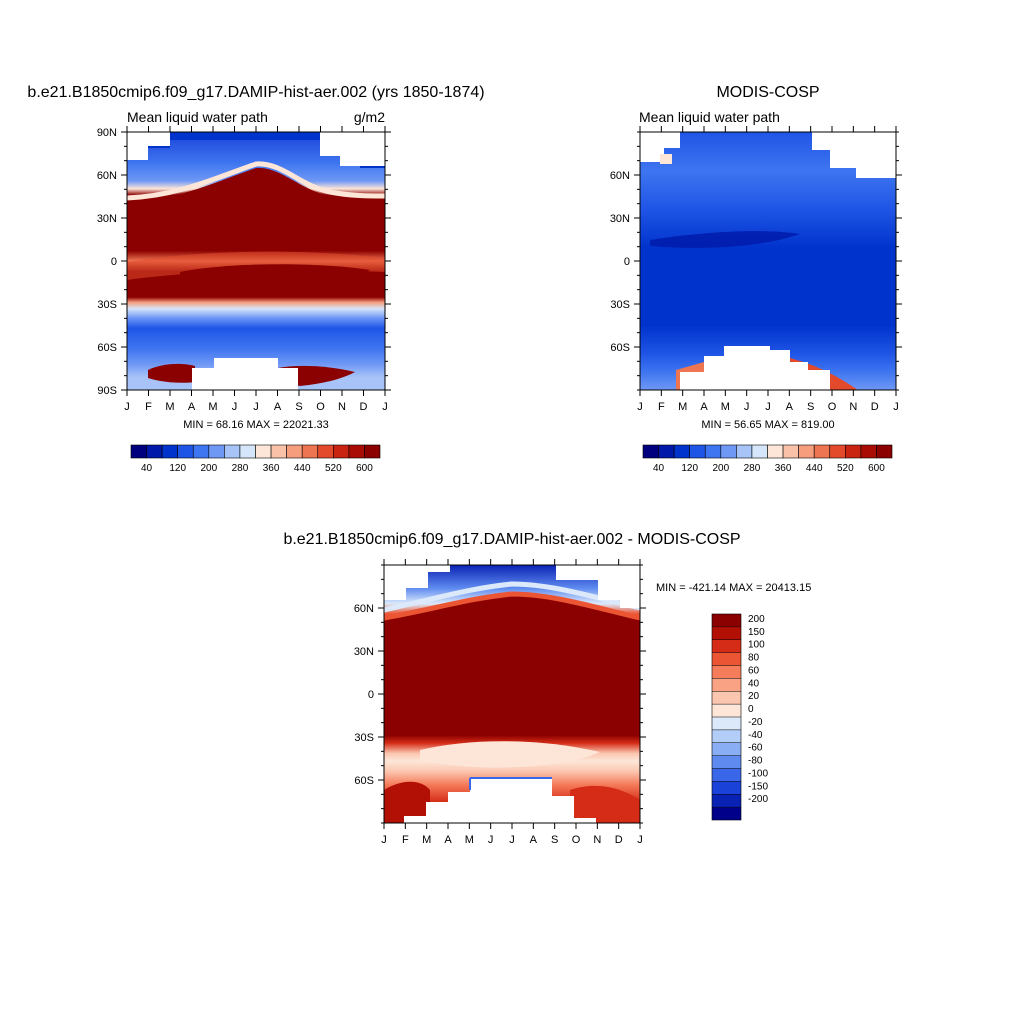 This screenshot has width=1024, height=1024. Describe the element at coordinates (754, 683) in the screenshot. I see `diff-colorbar-label: 40` at that location.